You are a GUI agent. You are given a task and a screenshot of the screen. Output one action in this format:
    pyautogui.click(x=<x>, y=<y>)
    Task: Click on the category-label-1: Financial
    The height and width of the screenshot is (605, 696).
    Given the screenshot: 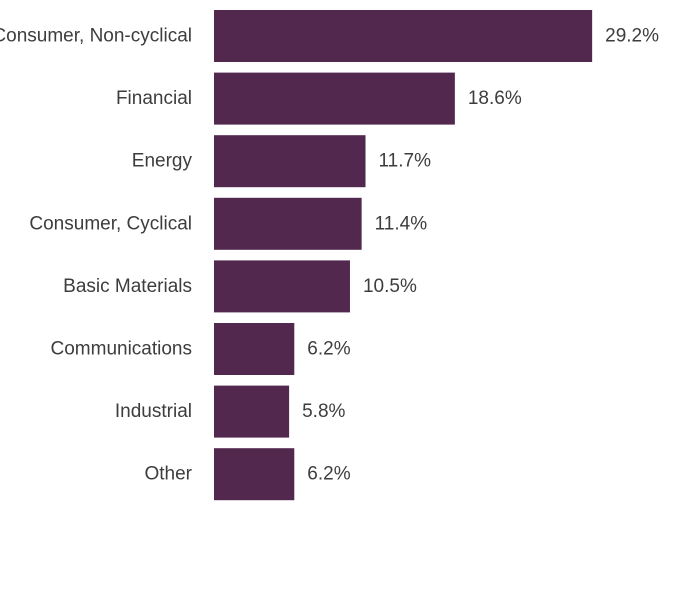 What is the action you would take?
    pyautogui.click(x=154, y=98)
    